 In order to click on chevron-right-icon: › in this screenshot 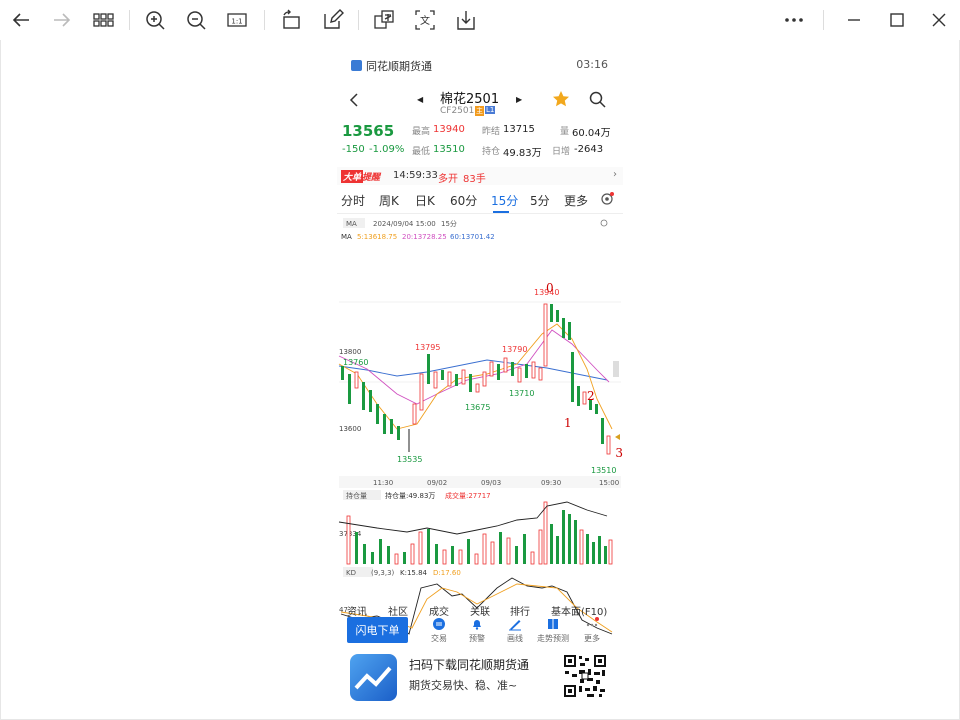, I will do `click(615, 174)`.